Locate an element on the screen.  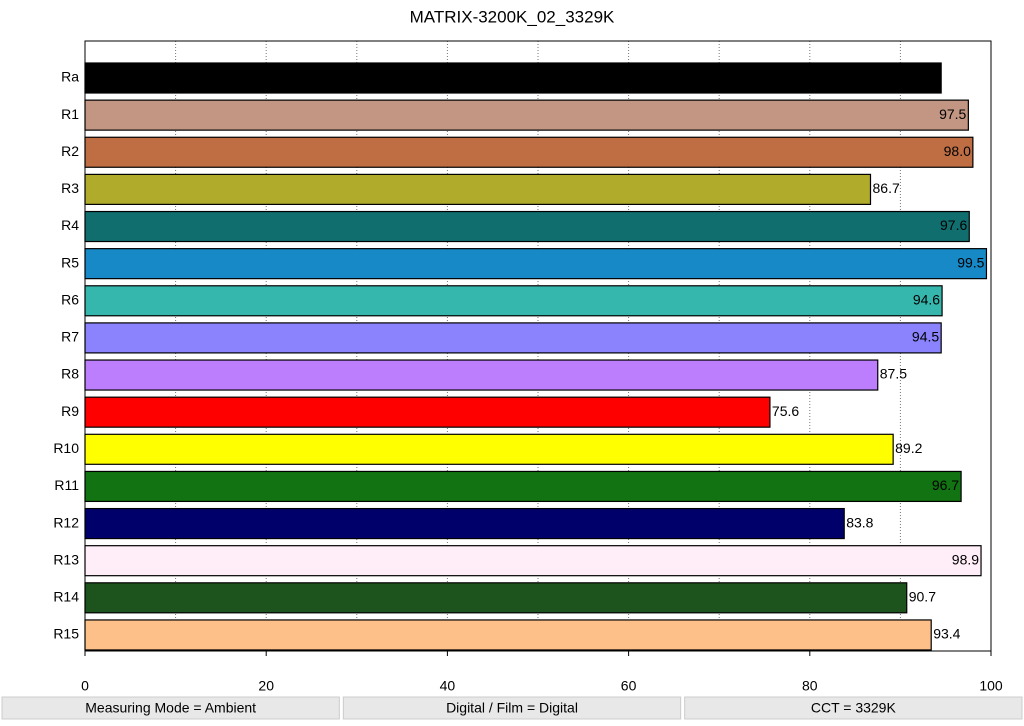
y-tick-label: R10 is located at coordinates (66, 448).